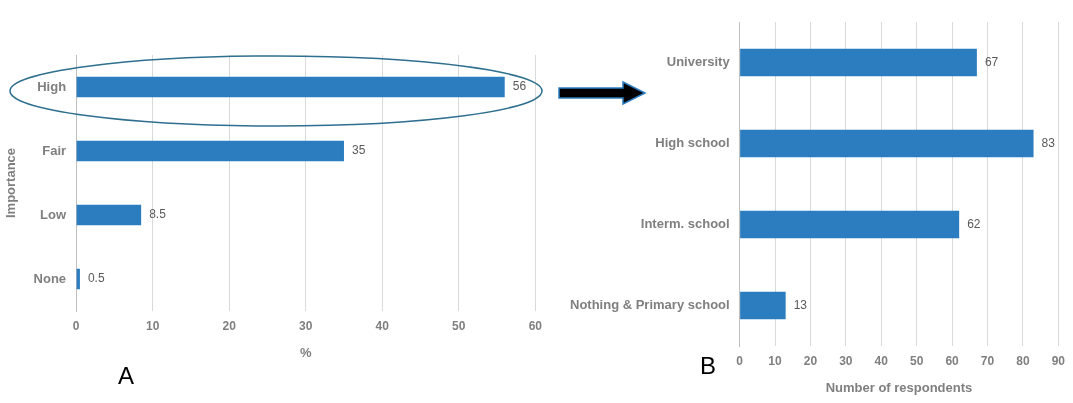 The width and height of the screenshot is (1073, 403). What do you see at coordinates (708, 366) in the screenshot?
I see `text: B` at bounding box center [708, 366].